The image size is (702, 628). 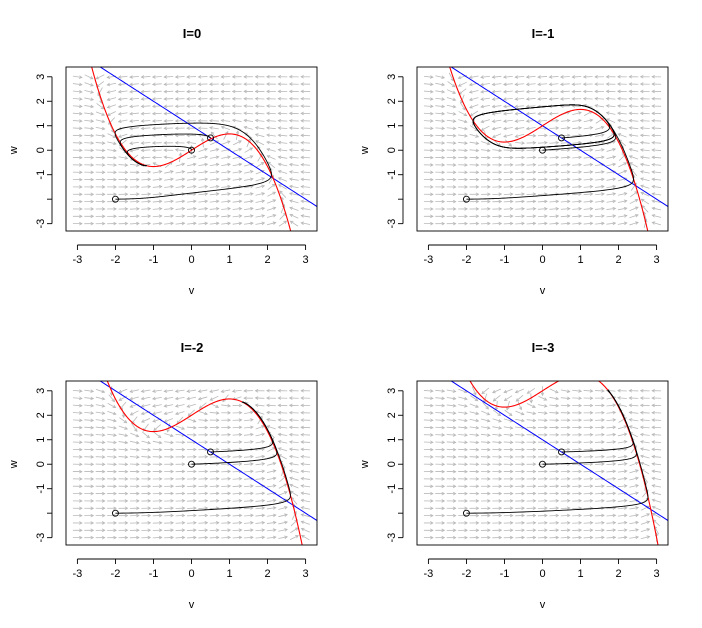 I want to click on x-tick-label: -3, so click(x=429, y=260).